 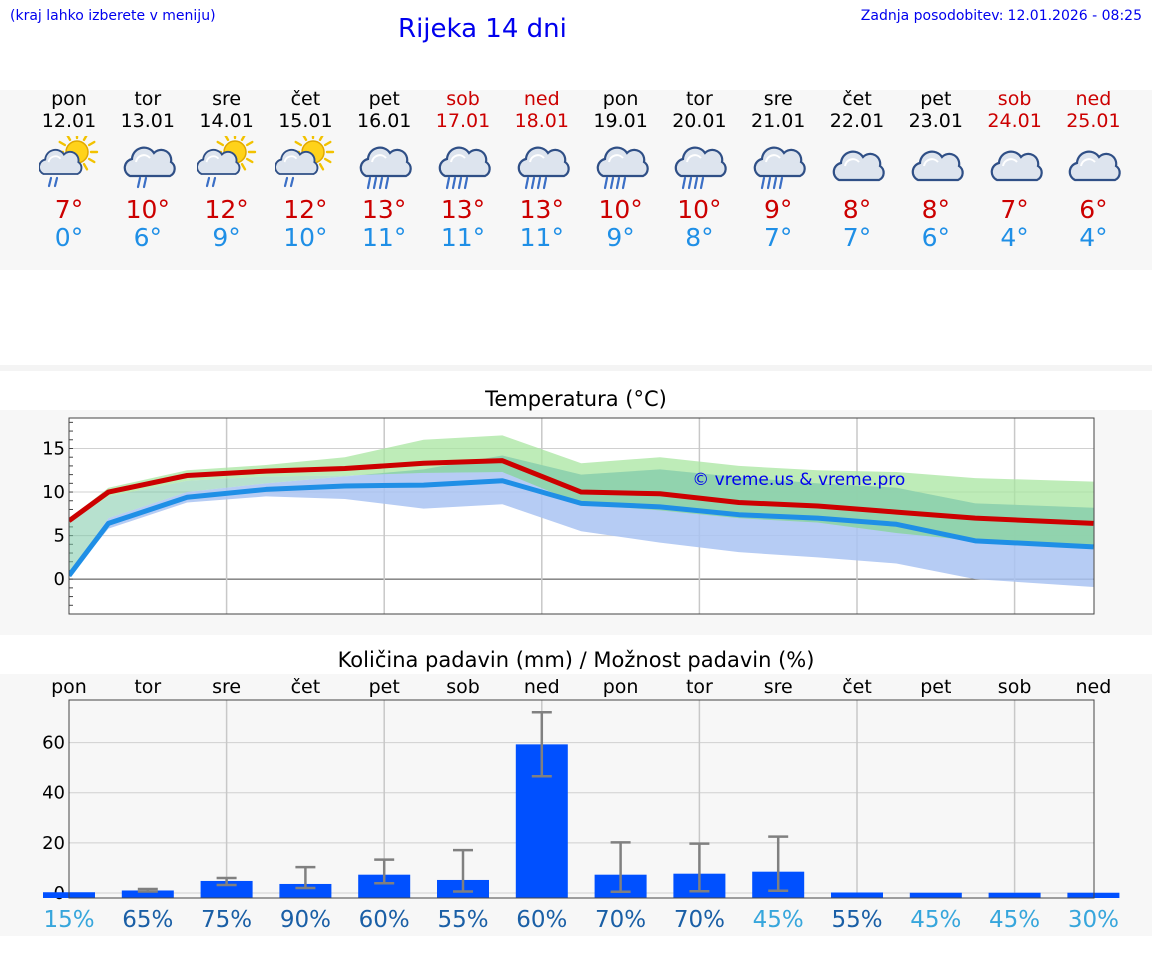 What do you see at coordinates (1074, 16) in the screenshot?
I see `last-update-value: 12.01.2026 - 08:25` at bounding box center [1074, 16].